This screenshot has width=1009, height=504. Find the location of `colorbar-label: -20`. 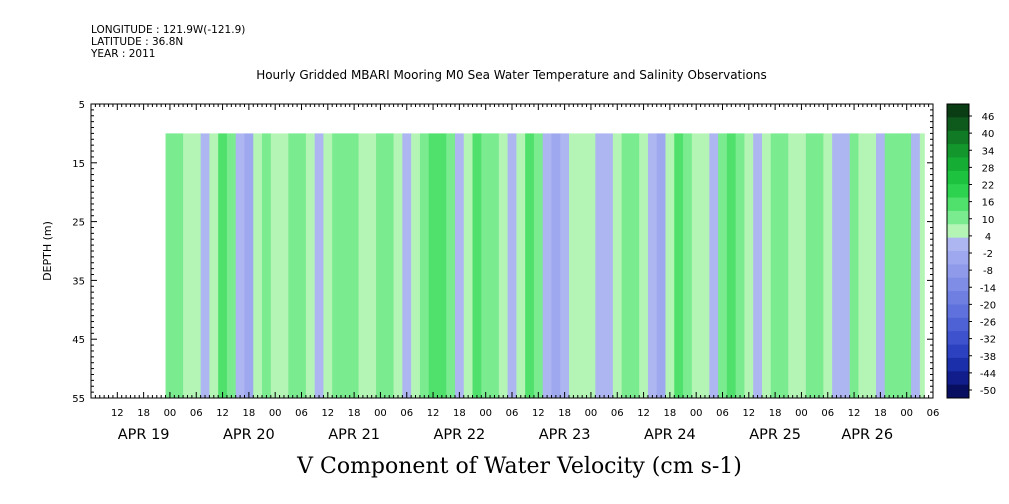

colorbar-label: -20 is located at coordinates (988, 305).